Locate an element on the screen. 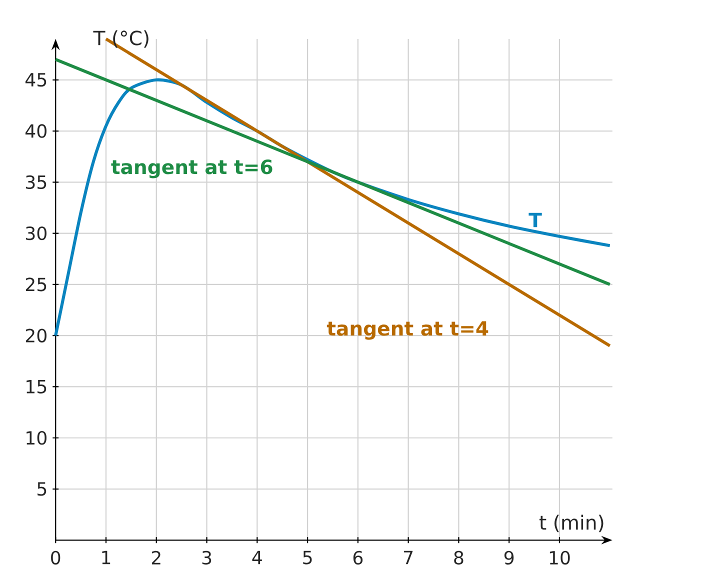  x-tick-label: 3 is located at coordinates (207, 557).